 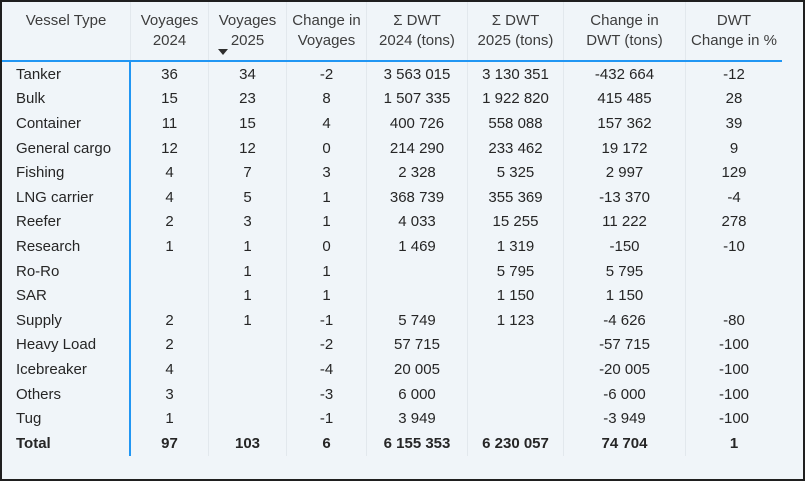 I want to click on cell-voyages_2025: 7, so click(x=248, y=172).